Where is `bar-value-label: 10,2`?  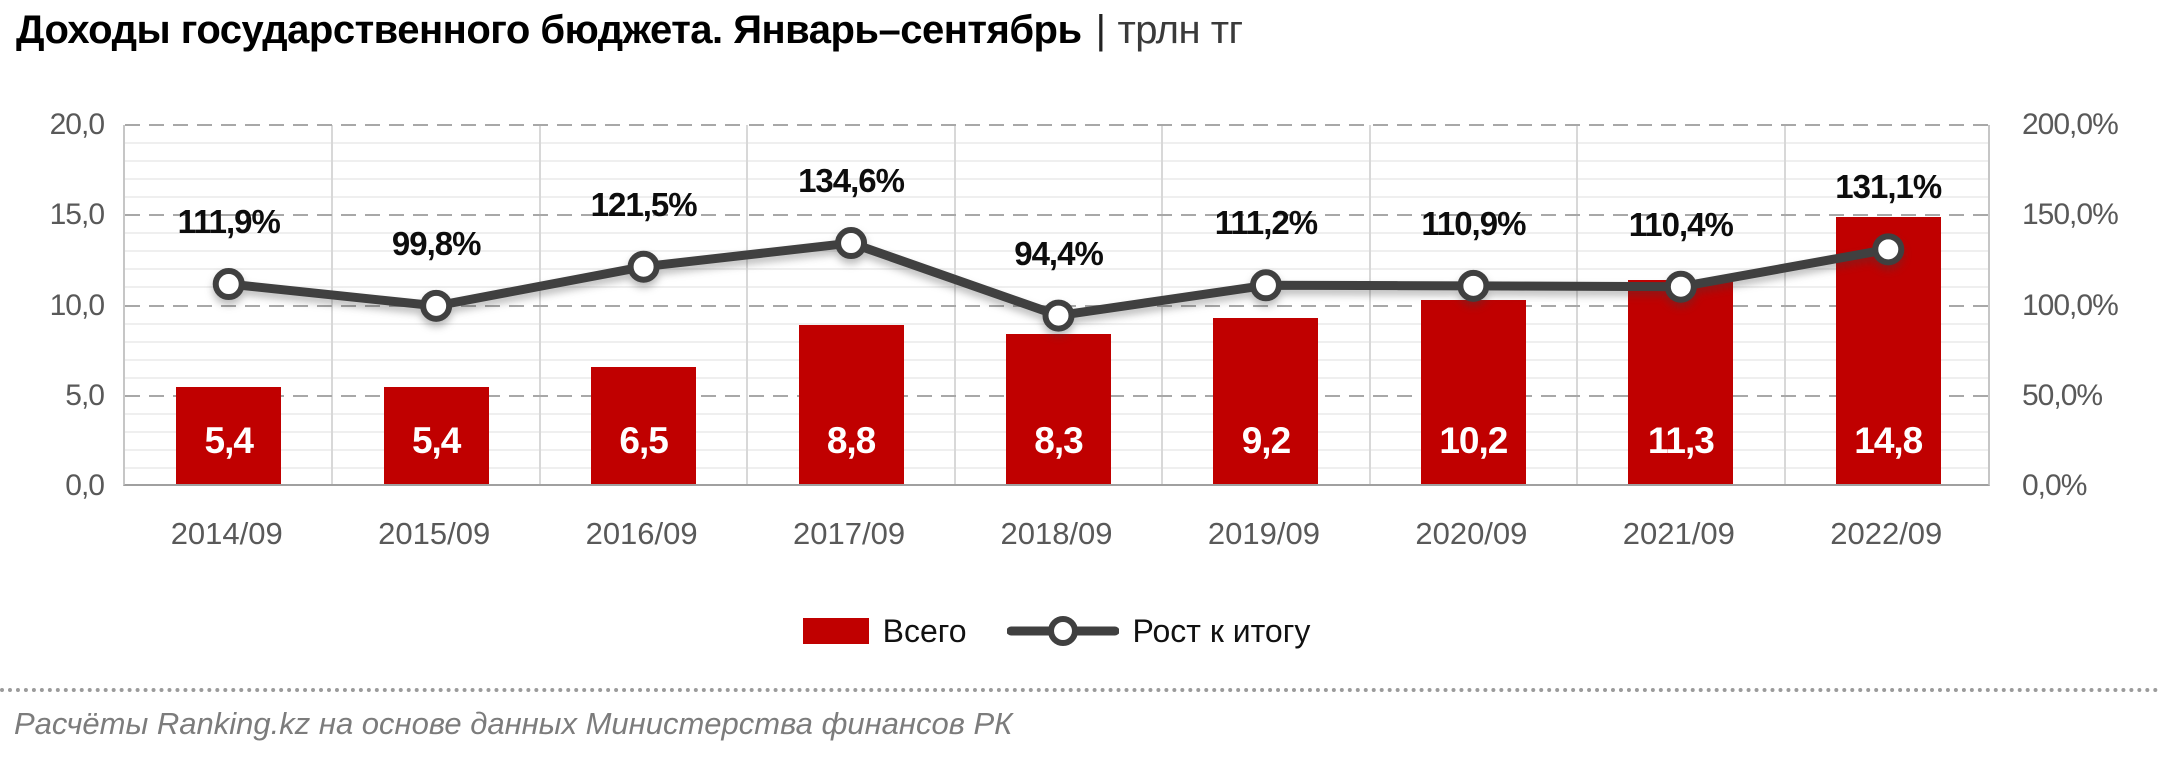 bar-value-label: 10,2 is located at coordinates (1473, 440).